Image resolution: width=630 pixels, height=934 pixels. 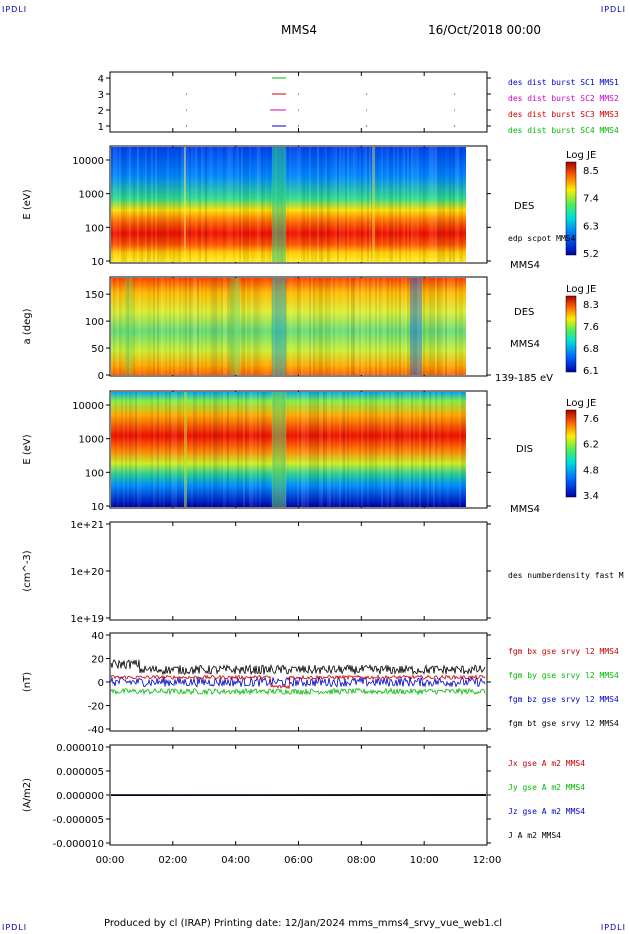 I want to click on colorbar-title: Log JE, so click(x=581, y=403).